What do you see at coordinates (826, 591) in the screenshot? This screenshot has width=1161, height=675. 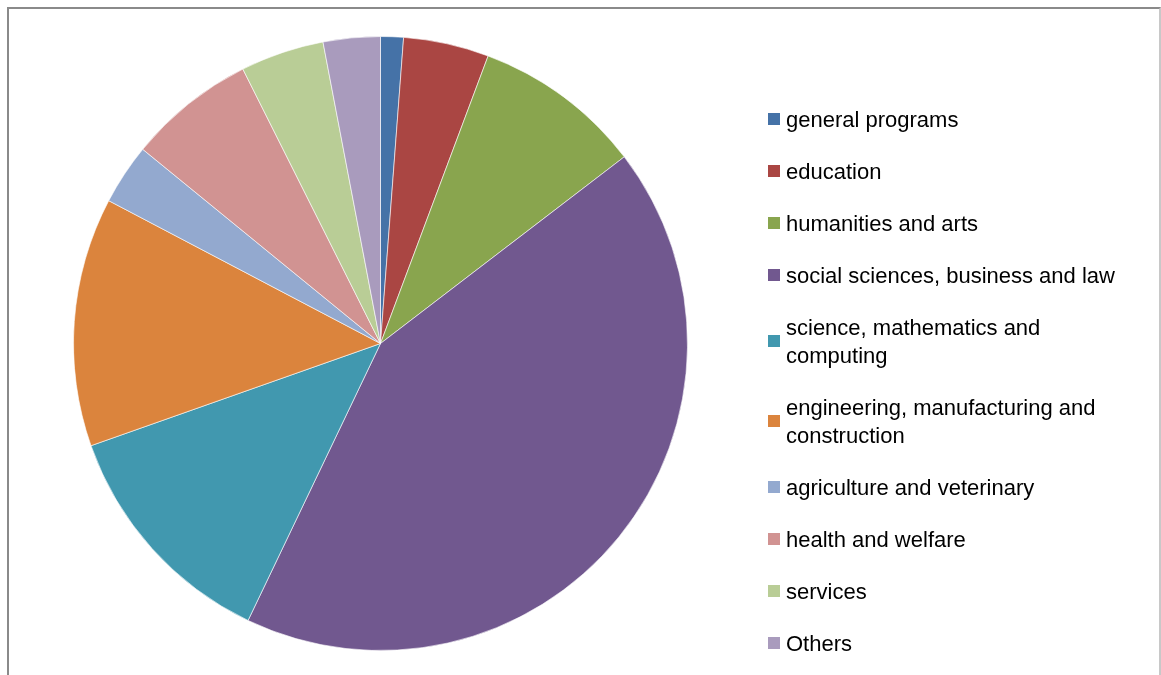 I see `legend-label: services` at bounding box center [826, 591].